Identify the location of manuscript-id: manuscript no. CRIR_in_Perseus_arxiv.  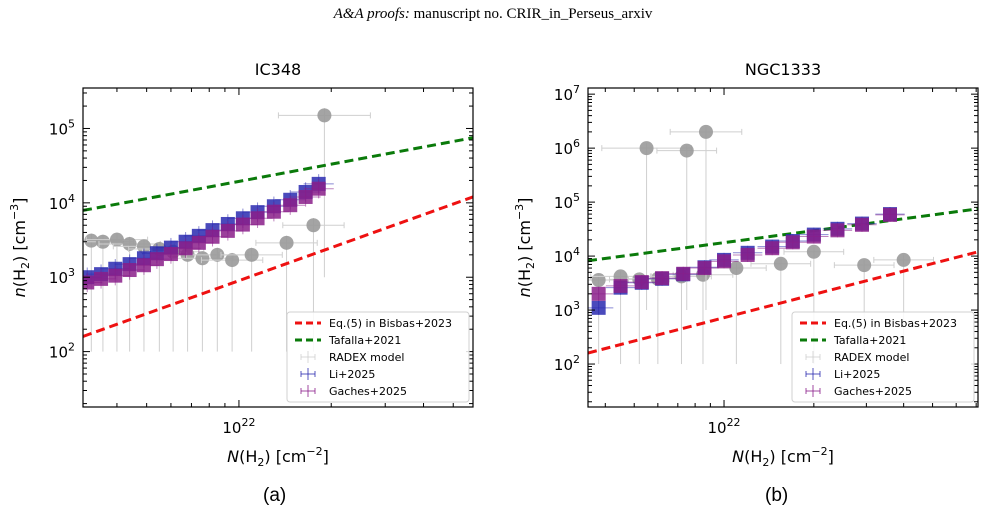
(531, 14).